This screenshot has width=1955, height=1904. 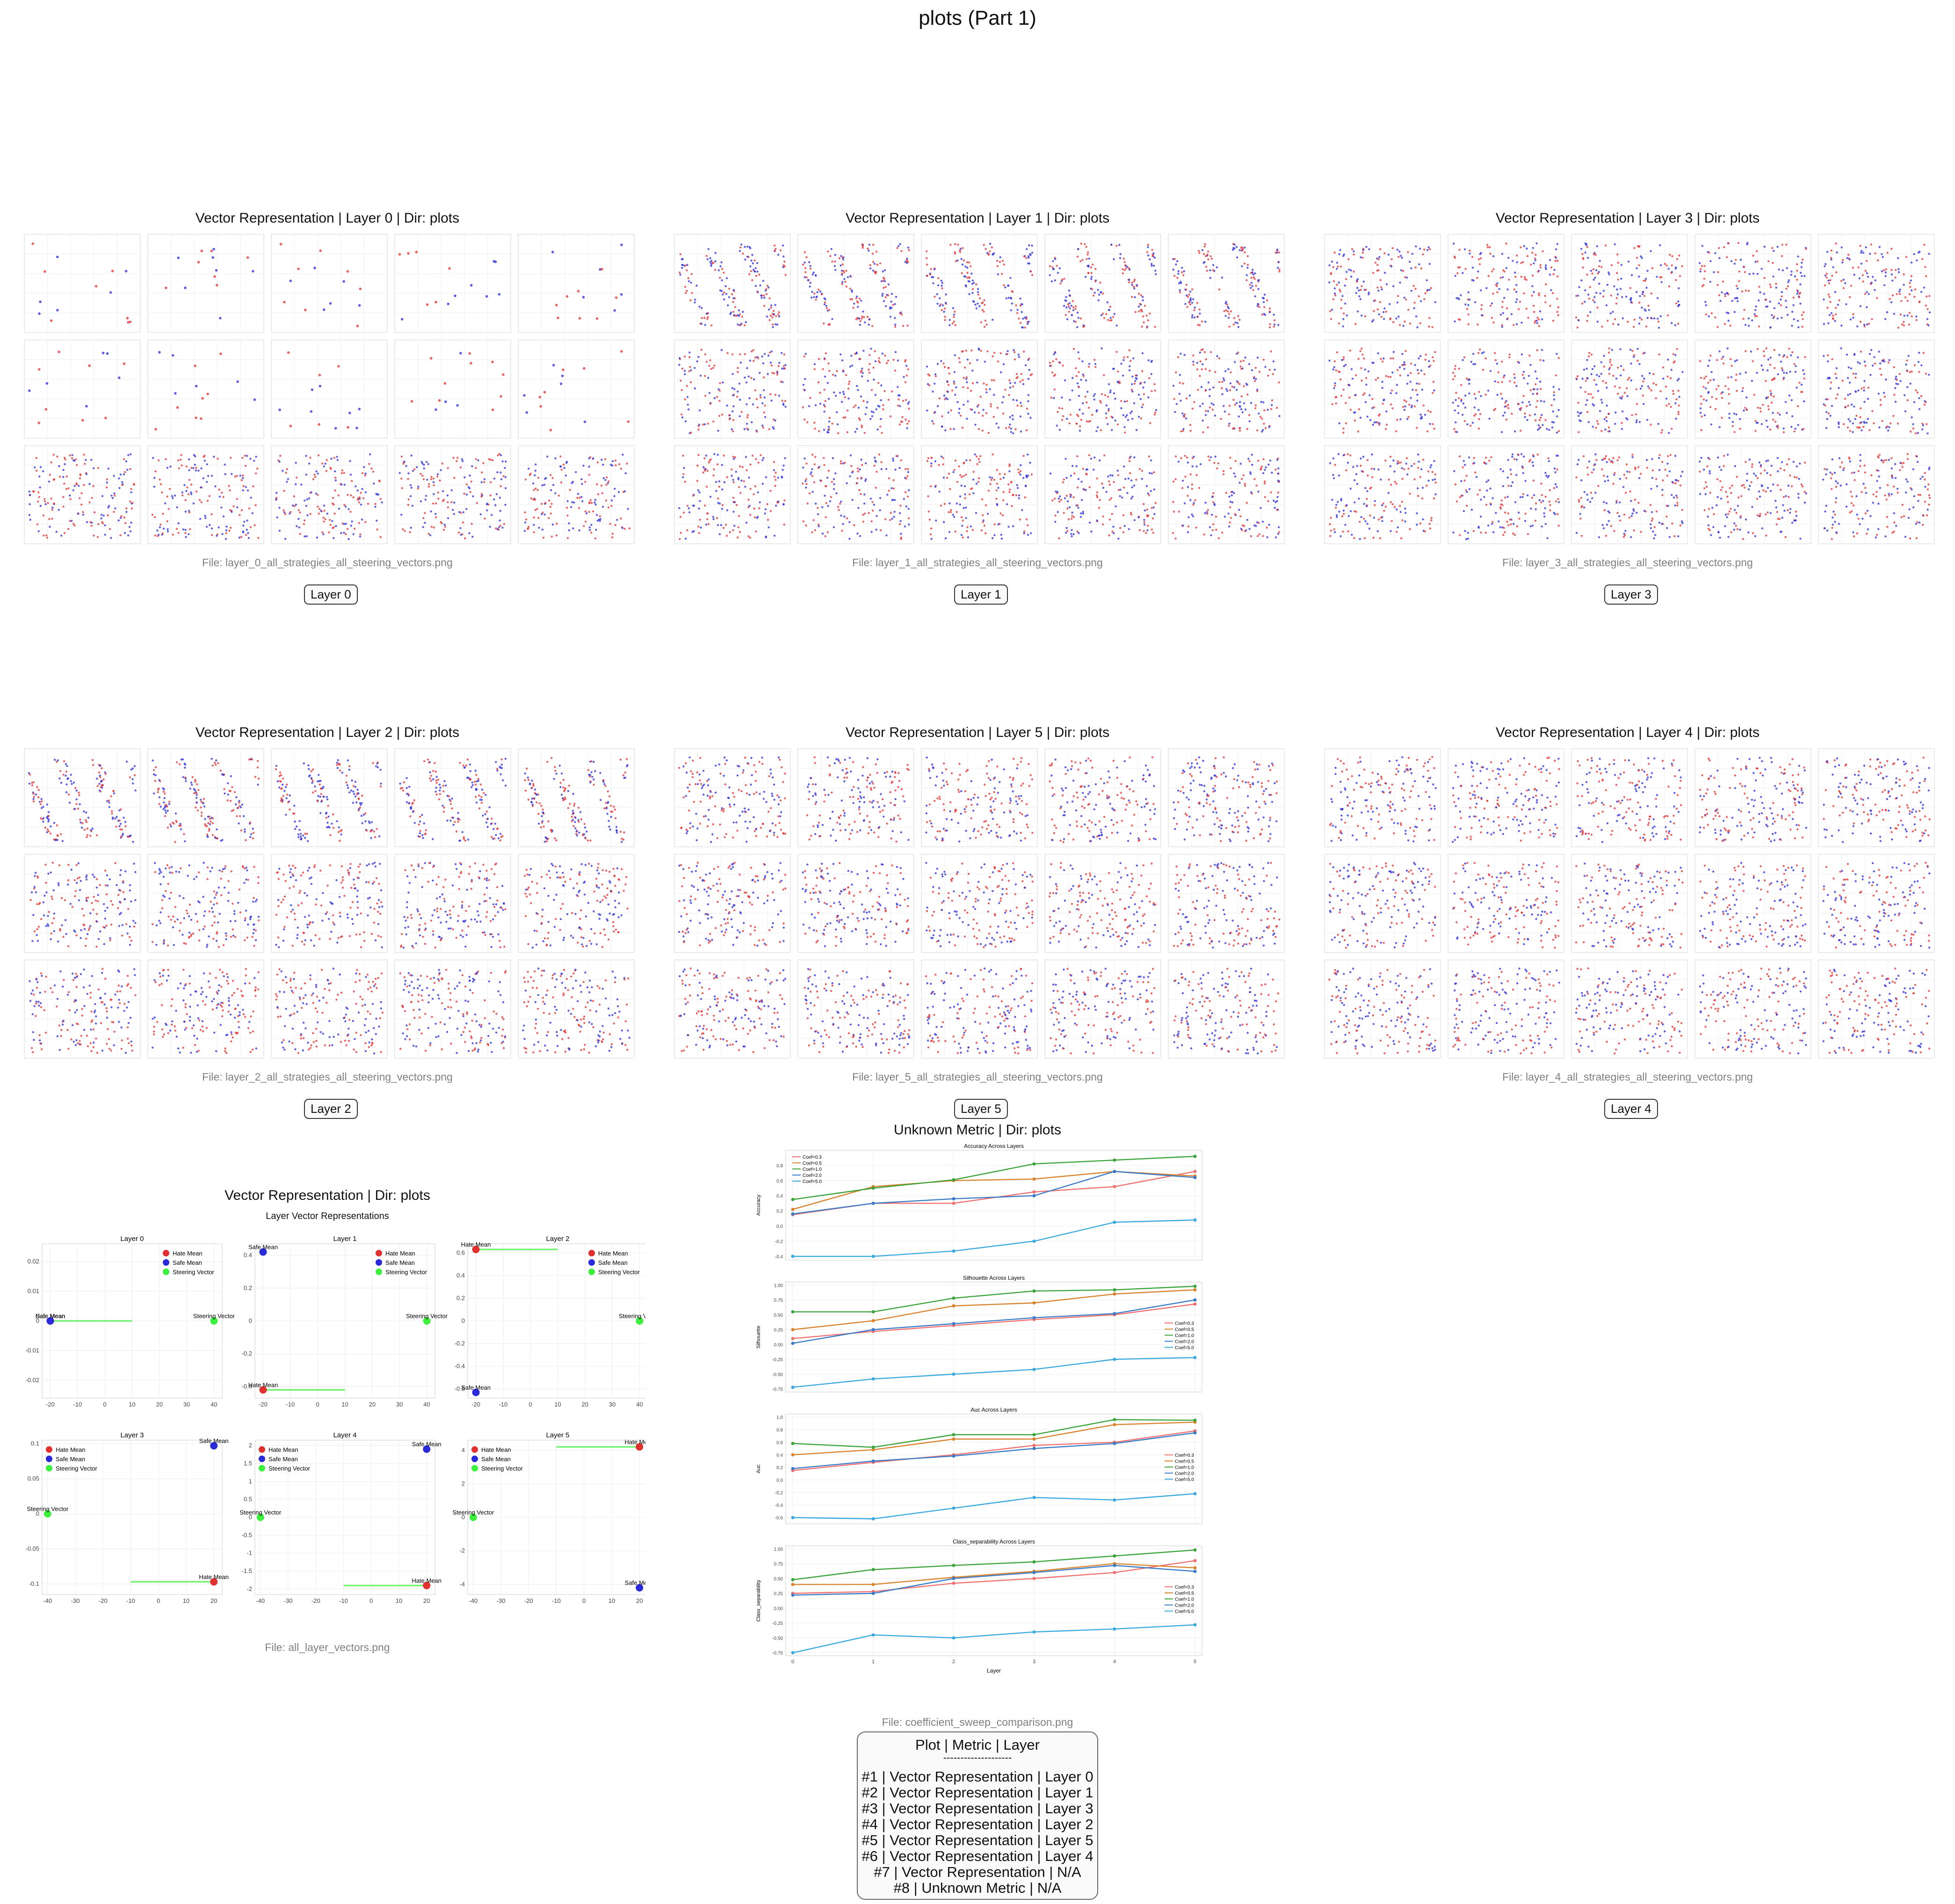 What do you see at coordinates (953, 1662) in the screenshot?
I see `x-tick-label: 2` at bounding box center [953, 1662].